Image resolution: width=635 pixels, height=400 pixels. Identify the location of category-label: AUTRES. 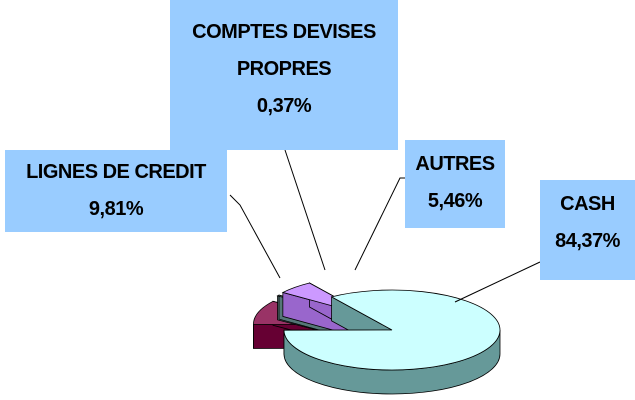
(455, 164).